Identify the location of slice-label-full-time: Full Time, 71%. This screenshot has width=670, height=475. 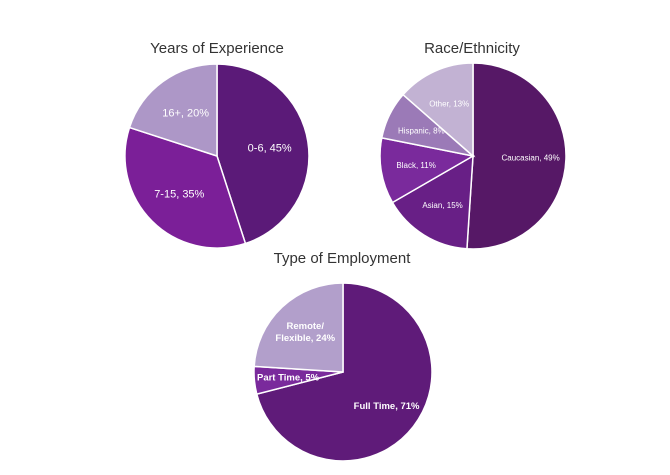
(387, 406).